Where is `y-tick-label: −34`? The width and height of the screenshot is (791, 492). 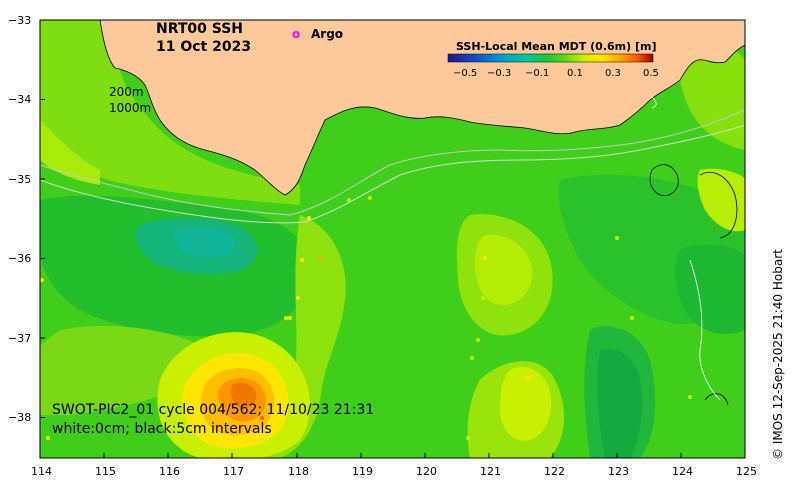
y-tick-label: −34 is located at coordinates (19, 99).